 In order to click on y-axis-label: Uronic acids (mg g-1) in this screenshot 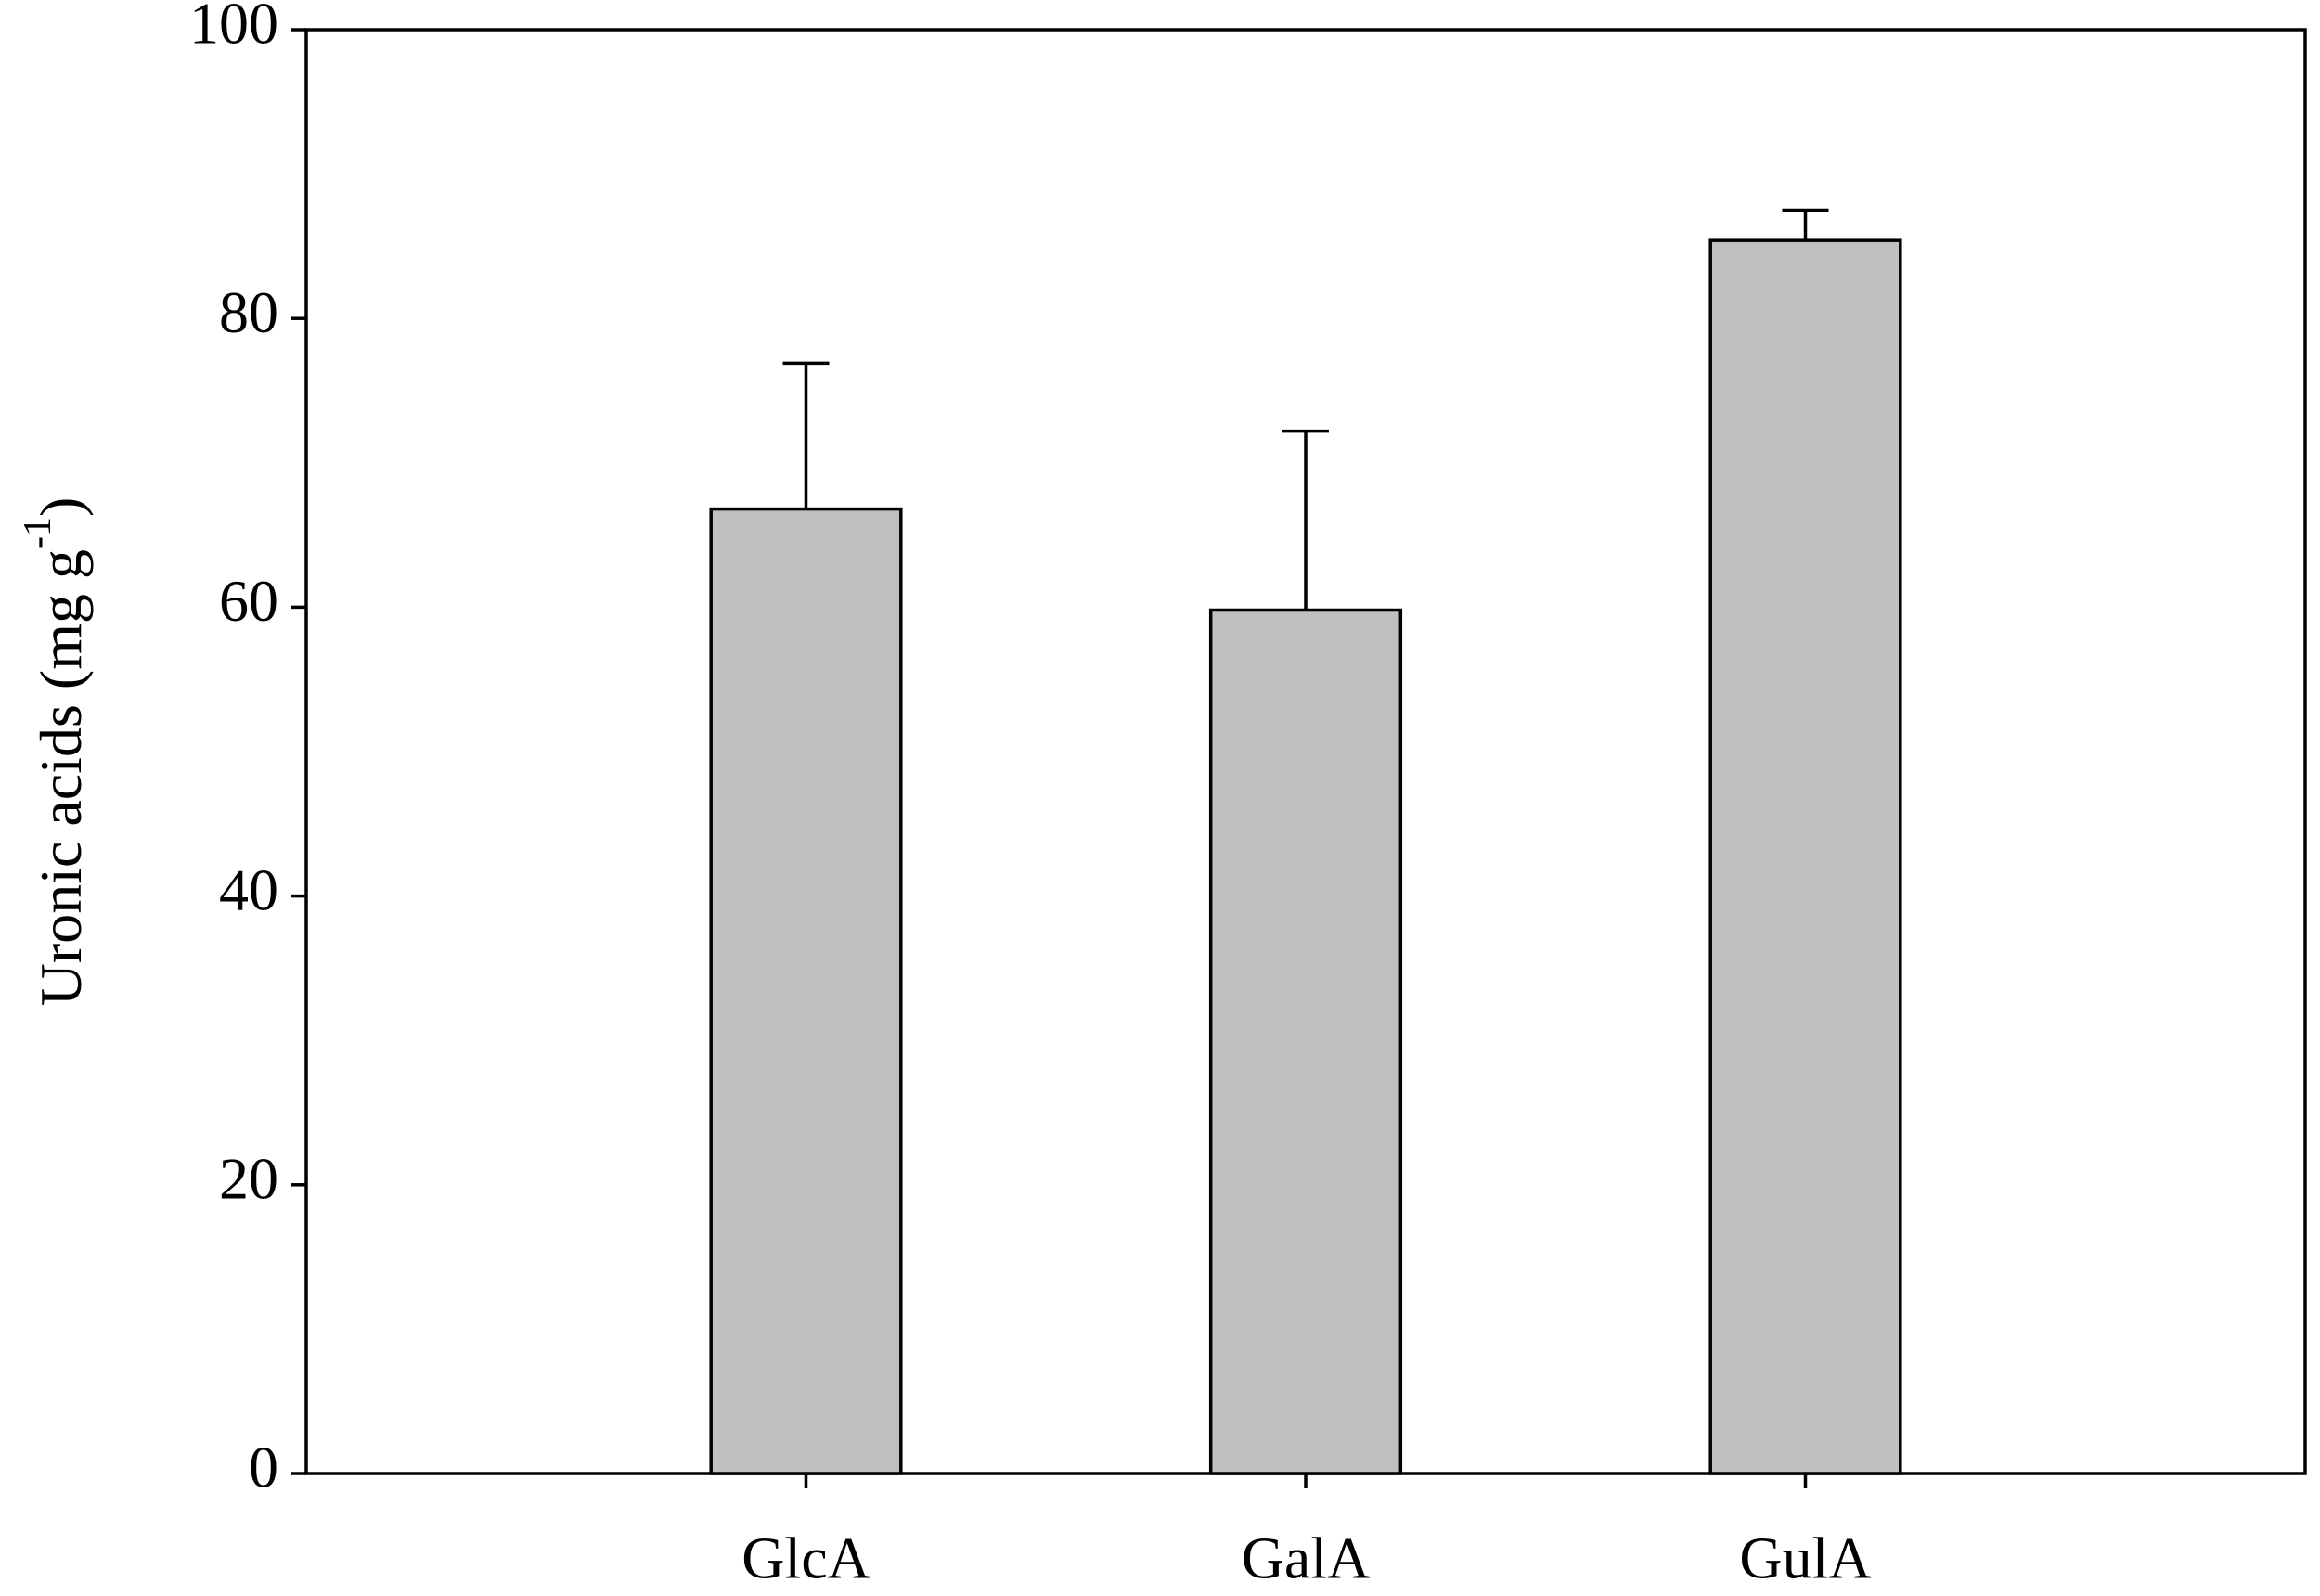, I will do `click(56, 752)`.